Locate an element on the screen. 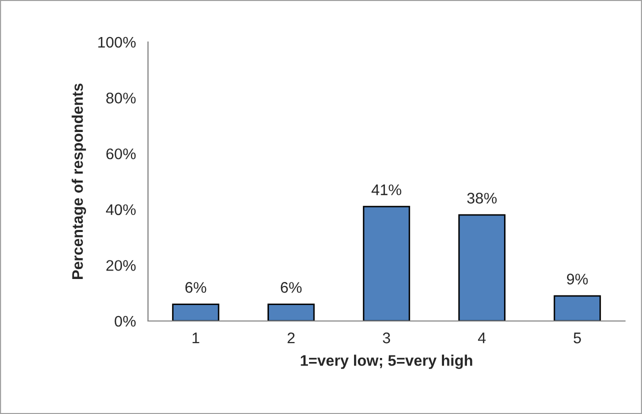 Image resolution: width=642 pixels, height=414 pixels. x-tick-label: 3 is located at coordinates (386, 338).